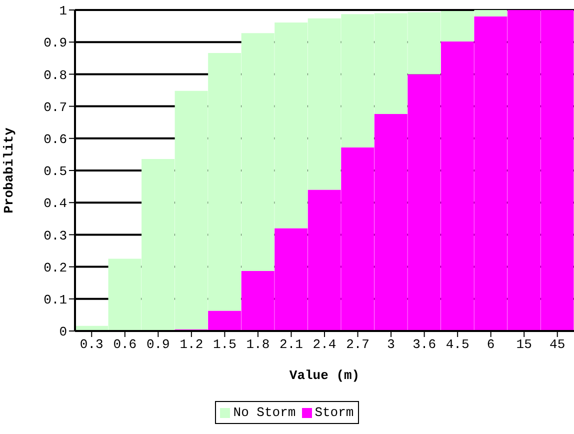 The height and width of the screenshot is (434, 574). Describe the element at coordinates (55, 236) in the screenshot. I see `y-tick-label: 0.3` at that location.